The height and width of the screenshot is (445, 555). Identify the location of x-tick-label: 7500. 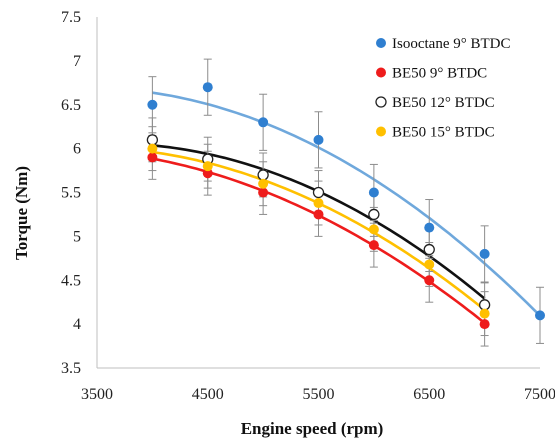
(539, 394).